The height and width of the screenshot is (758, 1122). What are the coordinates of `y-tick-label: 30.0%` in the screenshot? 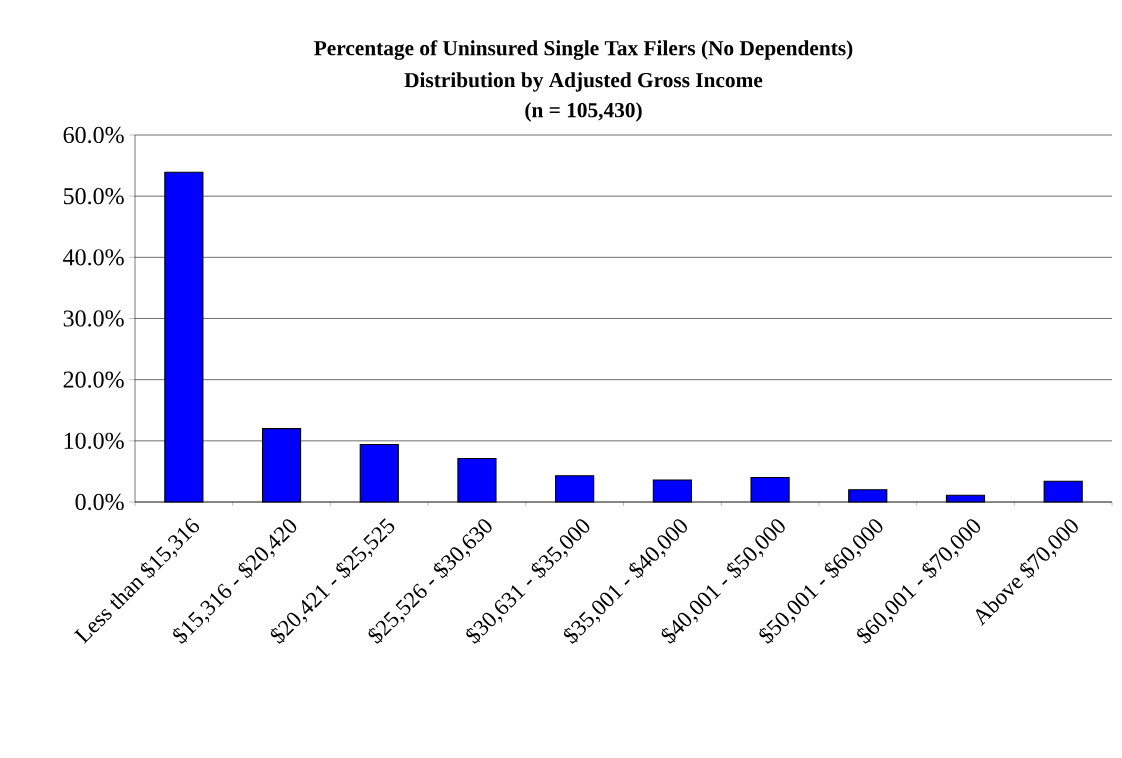 It's located at (93, 318).